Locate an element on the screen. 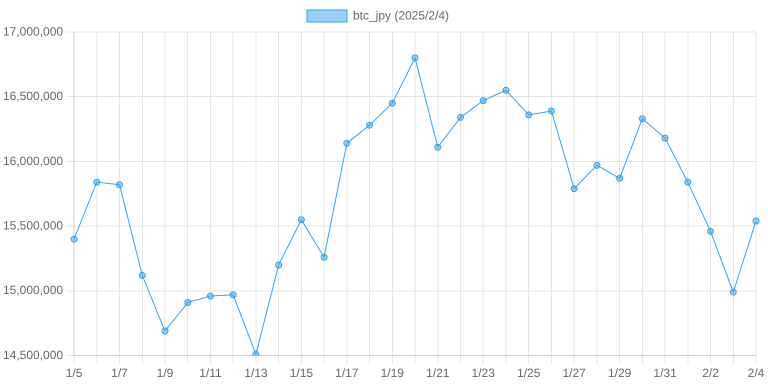 The width and height of the screenshot is (768, 384). legend-label: btc_jpy (2025/2/4) is located at coordinates (401, 15).